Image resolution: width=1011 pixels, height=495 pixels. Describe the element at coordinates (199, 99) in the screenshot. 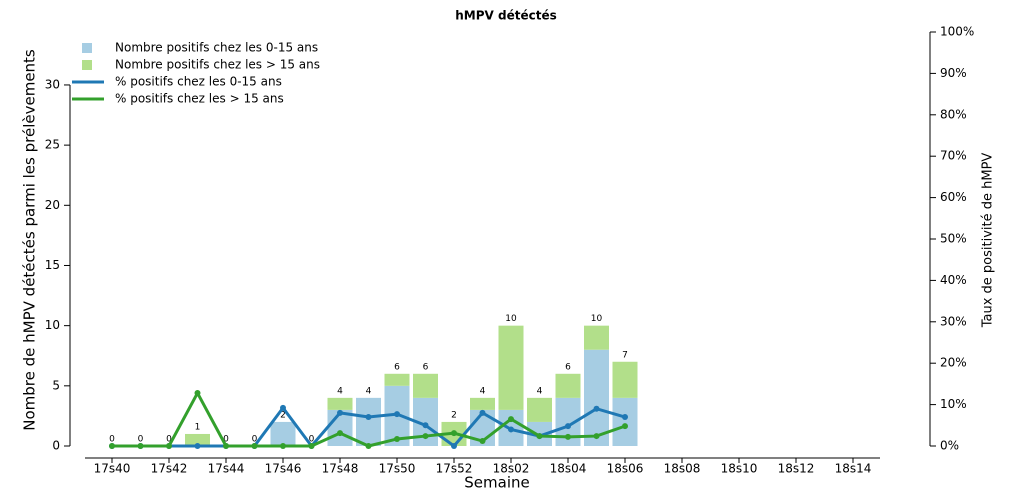

I see `legend-label: % positifs chez les > 15 ans` at that location.